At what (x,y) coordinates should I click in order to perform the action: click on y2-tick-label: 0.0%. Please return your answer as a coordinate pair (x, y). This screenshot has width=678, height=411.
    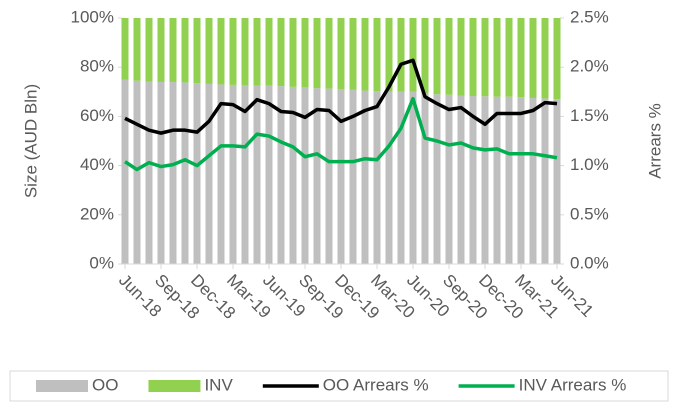
    Looking at the image, I should click on (589, 262).